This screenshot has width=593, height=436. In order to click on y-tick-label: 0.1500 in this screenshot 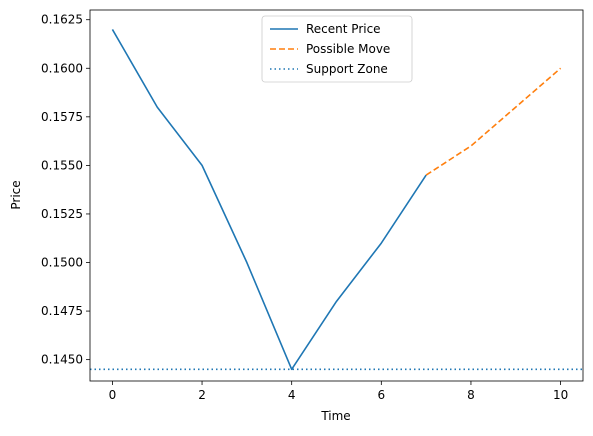, I will do `click(62, 263)`.